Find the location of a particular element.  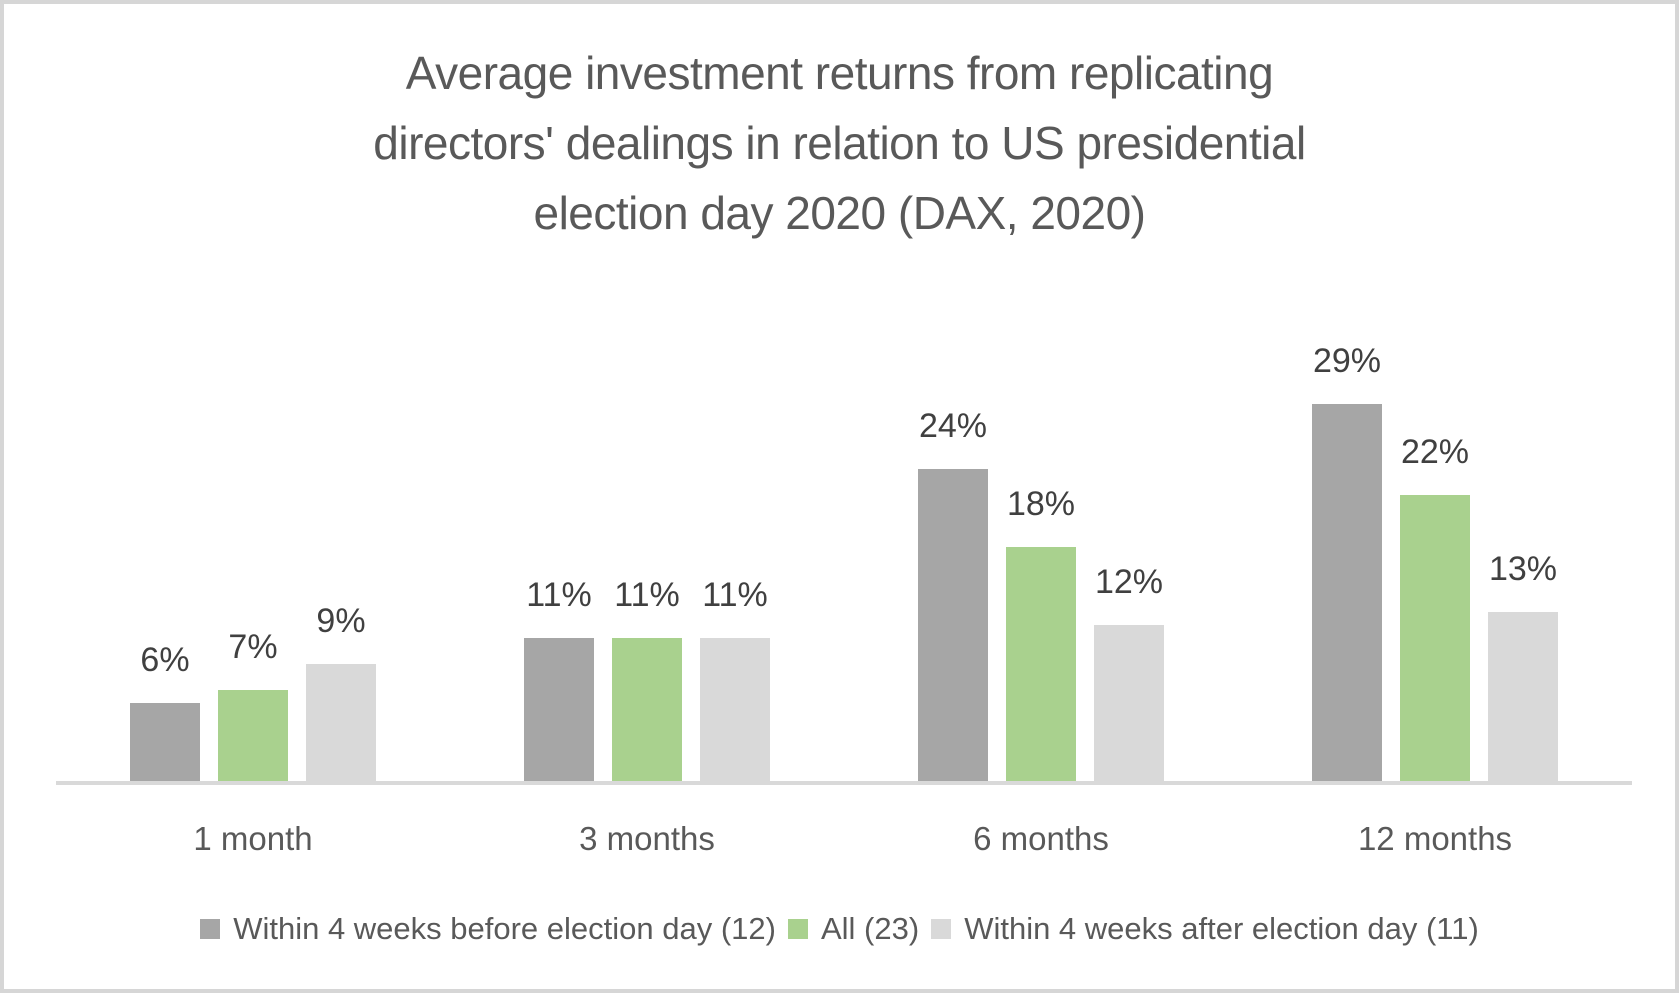

bar-group-6-months: 24% 18% 12% is located at coordinates (1041, 536).